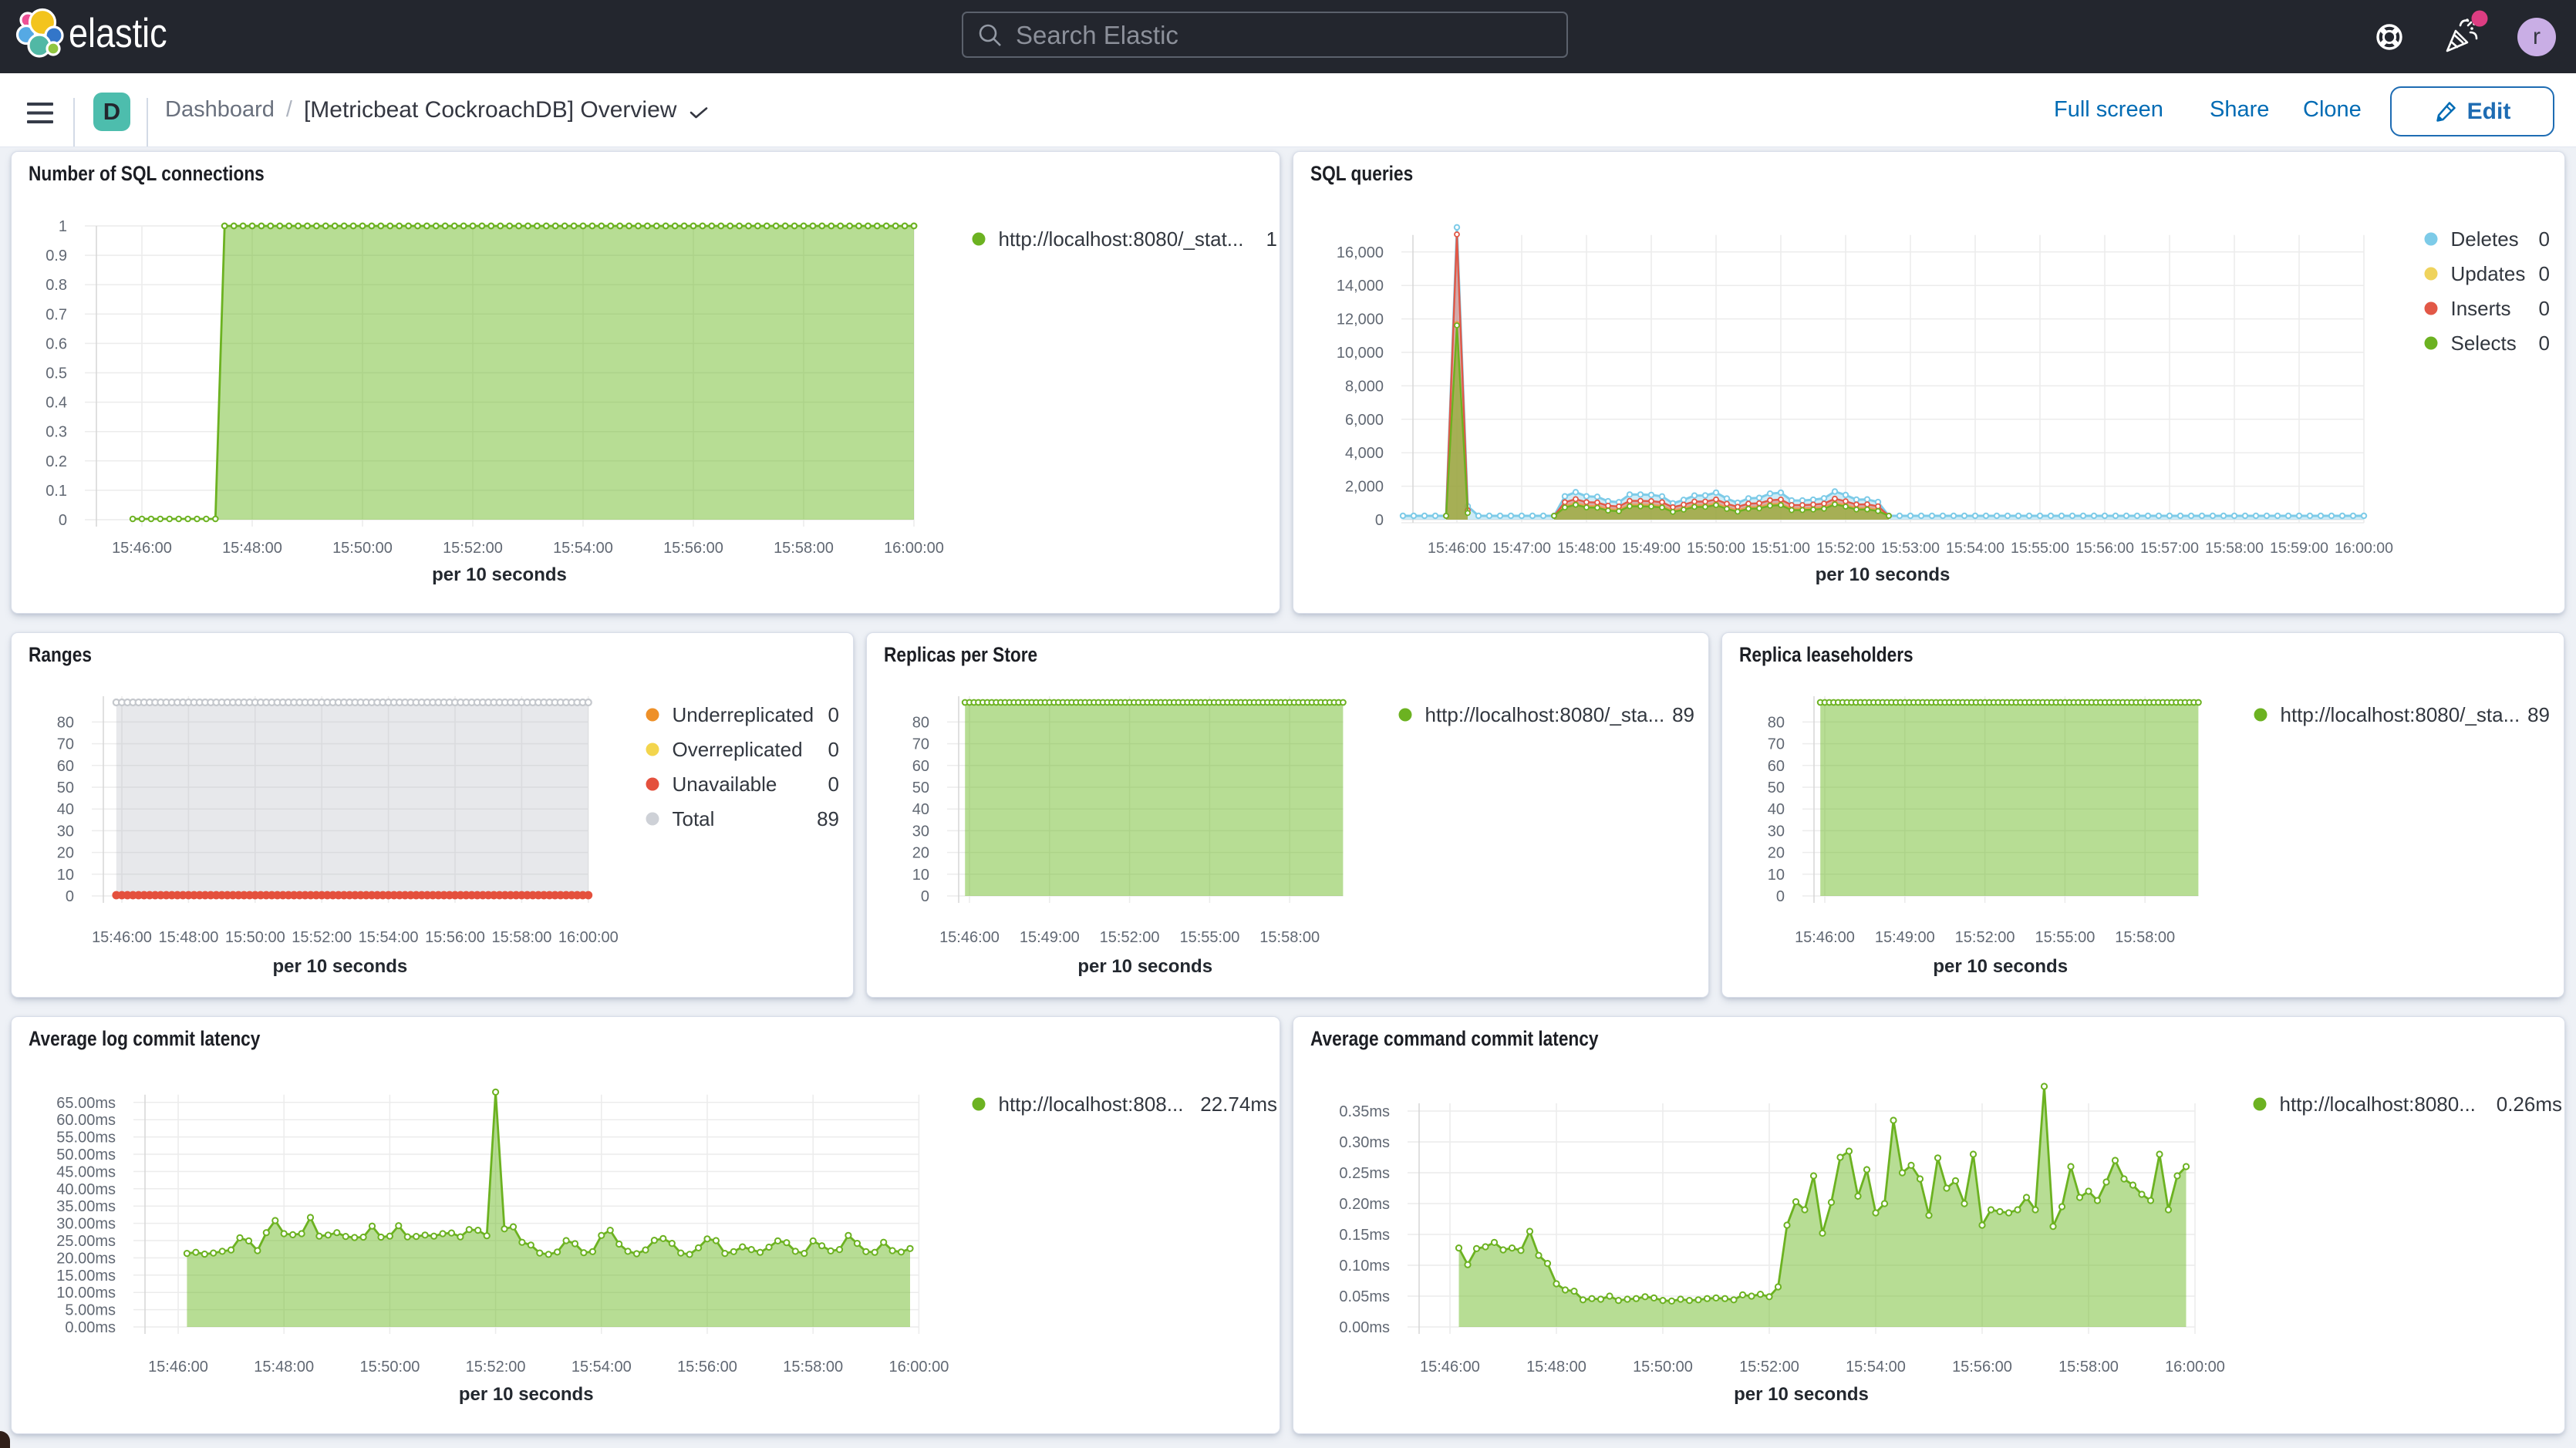  What do you see at coordinates (1360, 286) in the screenshot?
I see `svg-text: 14,000` at bounding box center [1360, 286].